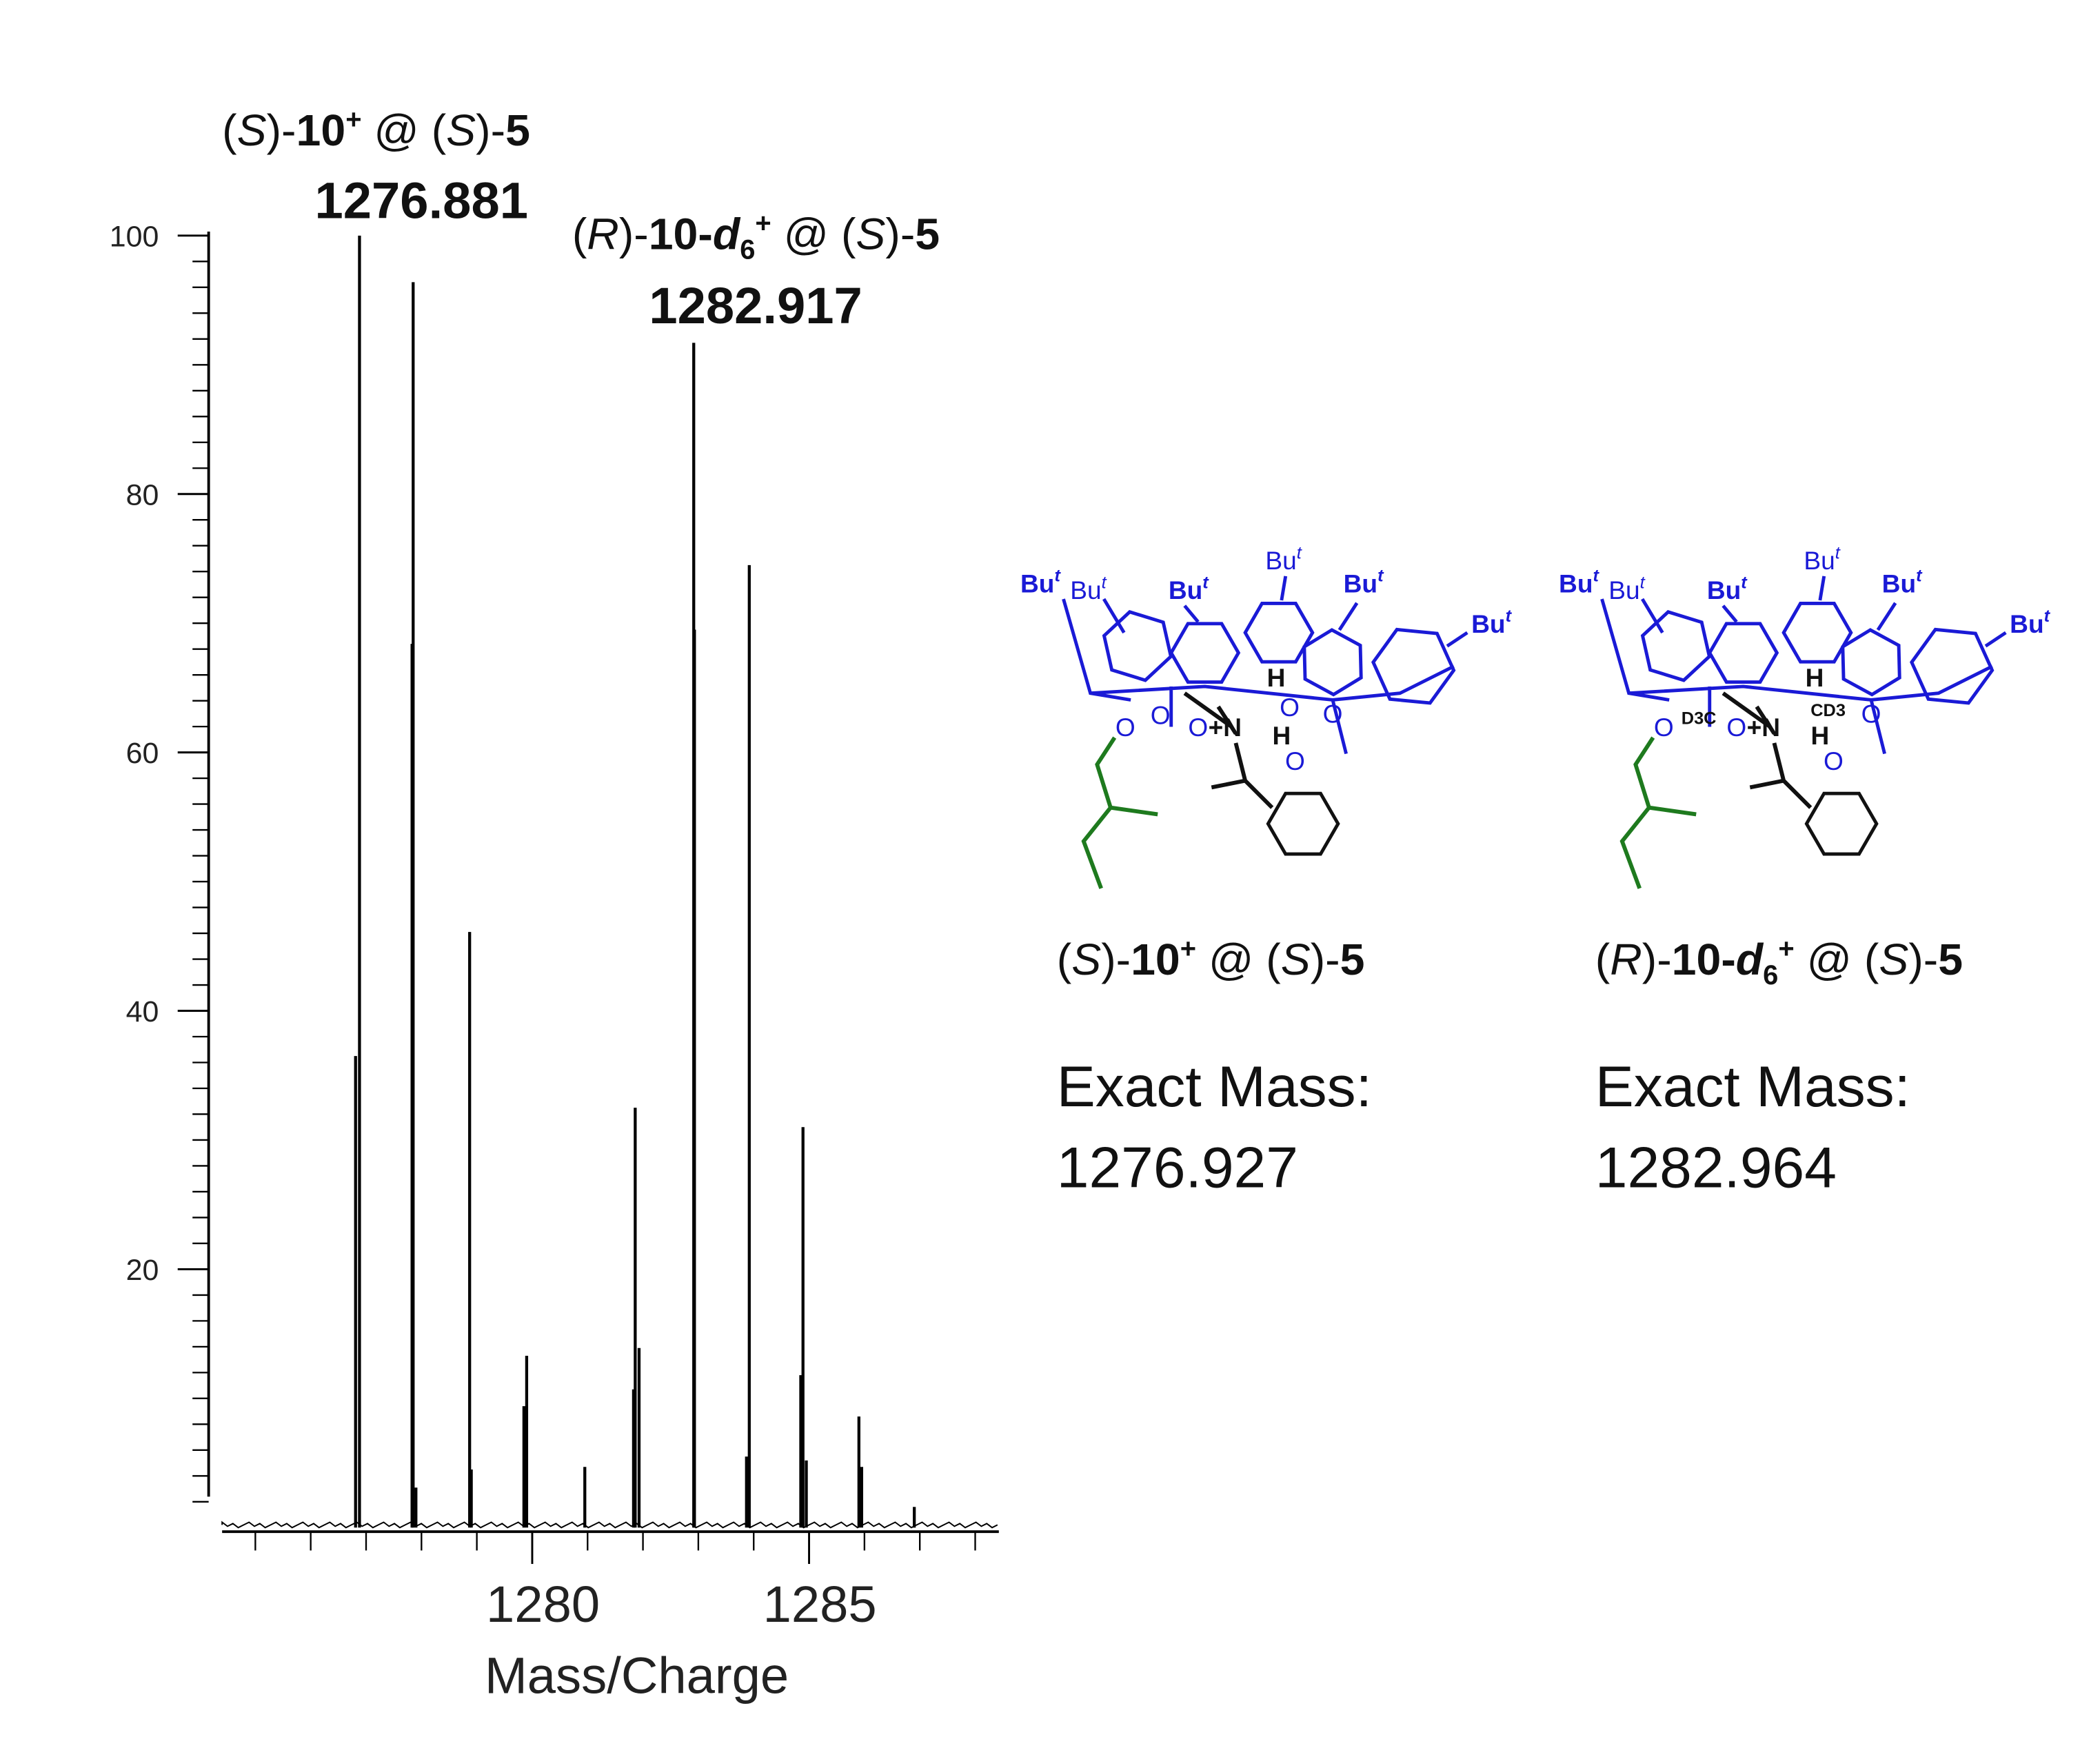 This screenshot has width=2100, height=1739. What do you see at coordinates (1177, 1167) in the screenshot?
I see `exact-mass-value: 1276.927` at bounding box center [1177, 1167].